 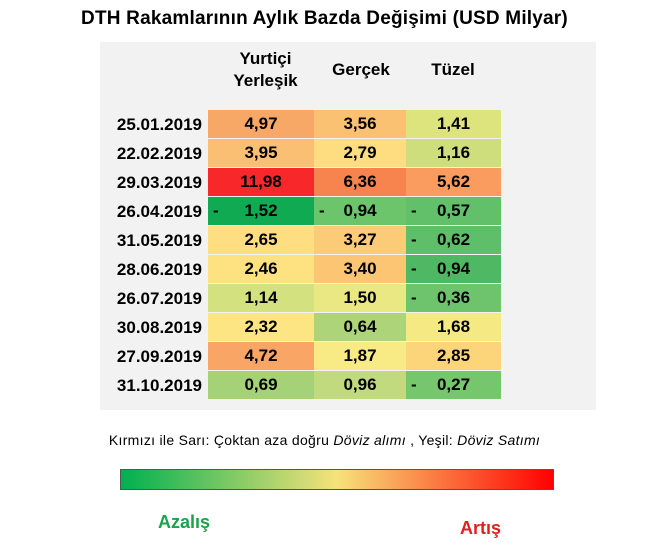 I want to click on cell-value: 0,57, so click(x=453, y=210).